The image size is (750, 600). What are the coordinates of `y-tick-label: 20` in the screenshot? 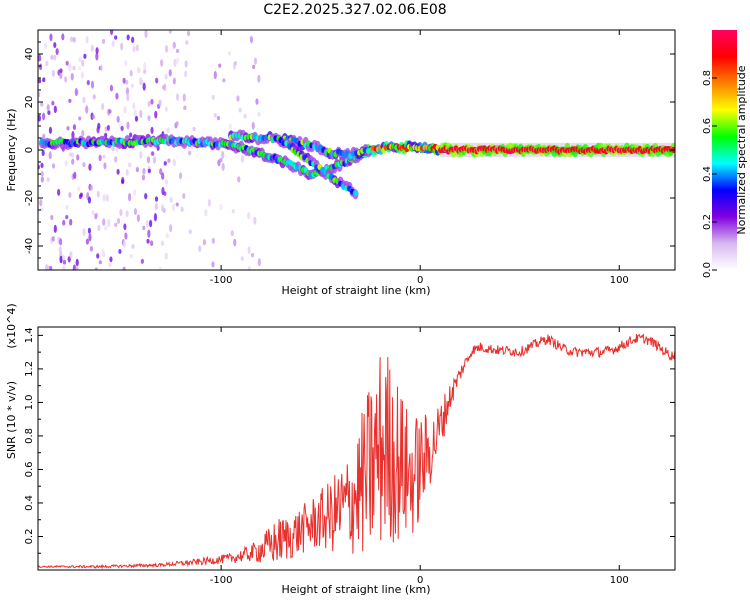 It's located at (29, 102).